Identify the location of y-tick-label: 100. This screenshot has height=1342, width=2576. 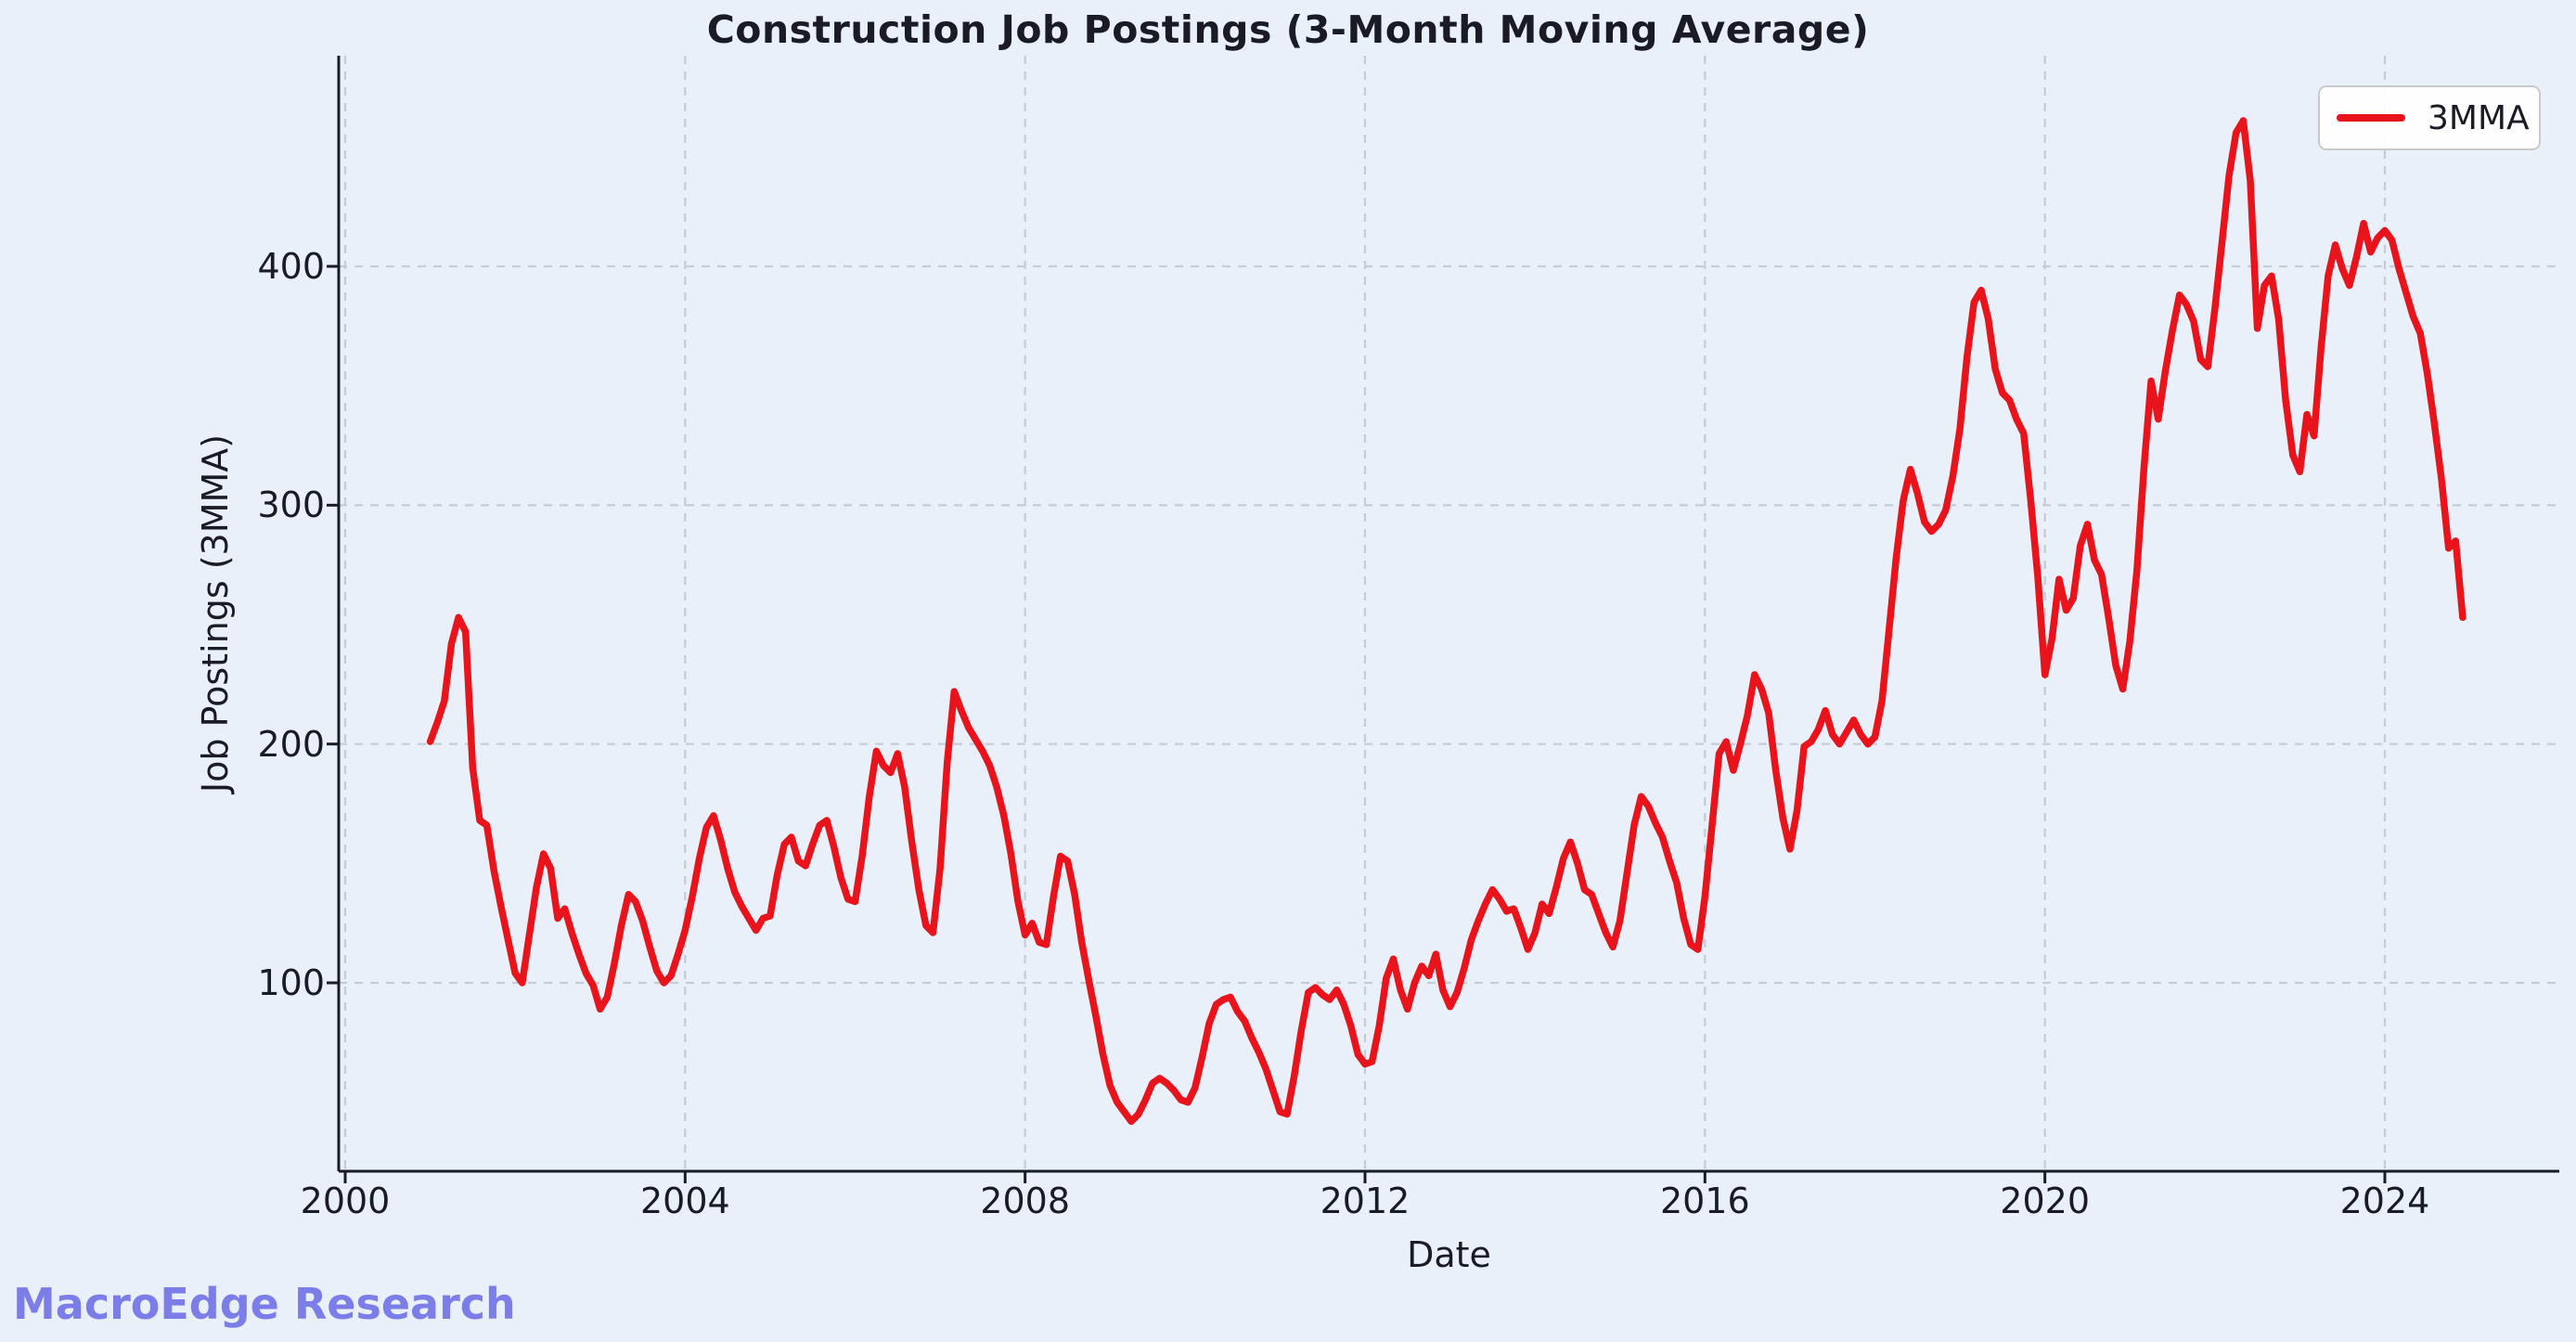
(291, 982).